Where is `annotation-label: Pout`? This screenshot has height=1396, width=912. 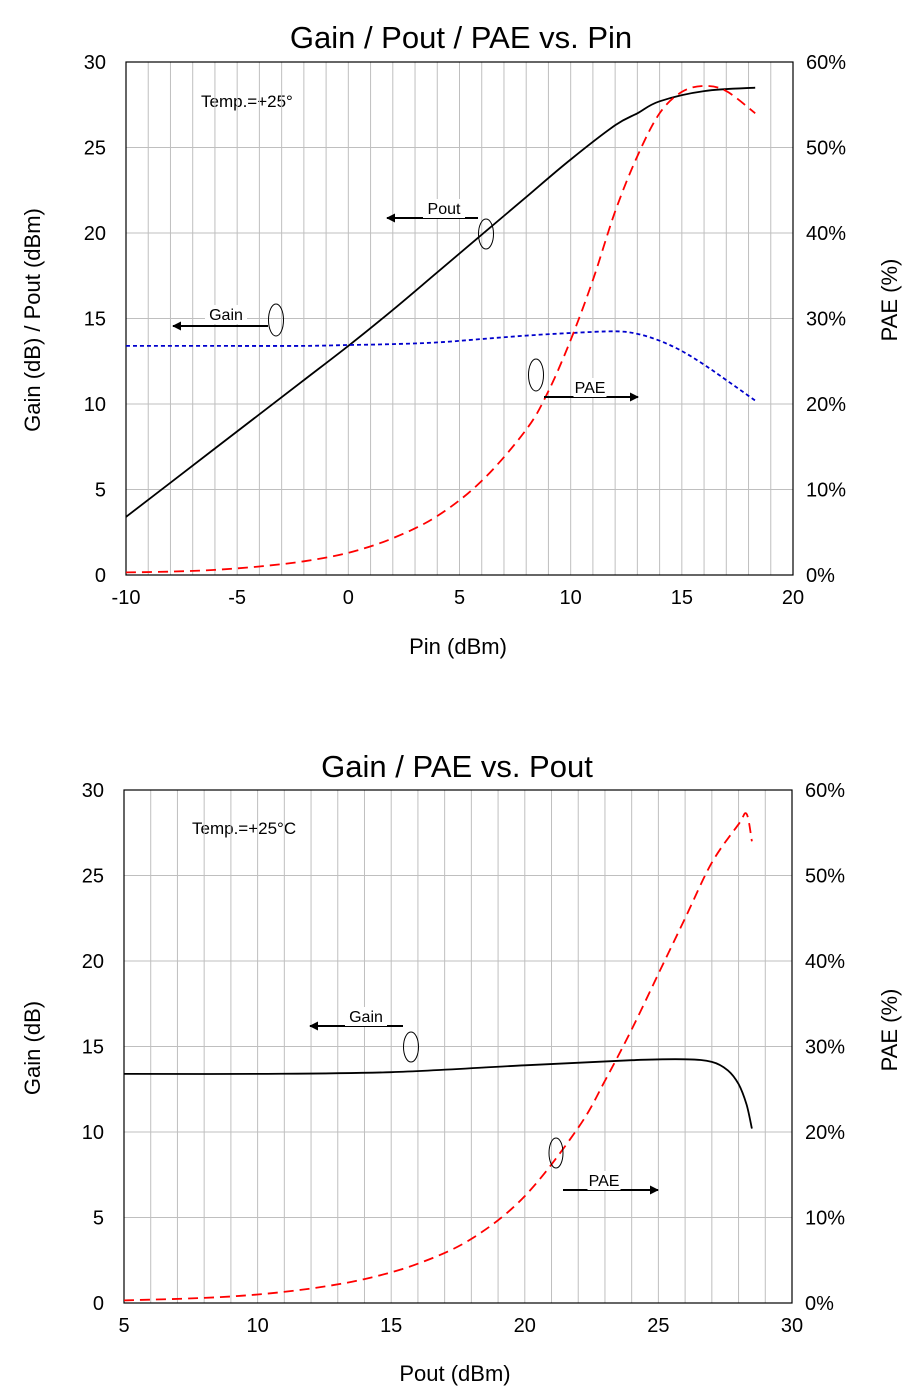
annotation-label: Pout is located at coordinates (444, 209).